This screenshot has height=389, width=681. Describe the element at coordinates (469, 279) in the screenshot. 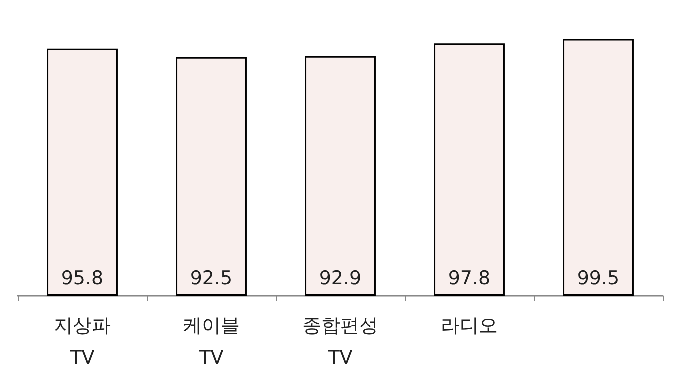

I see `data-label: 97.8` at that location.